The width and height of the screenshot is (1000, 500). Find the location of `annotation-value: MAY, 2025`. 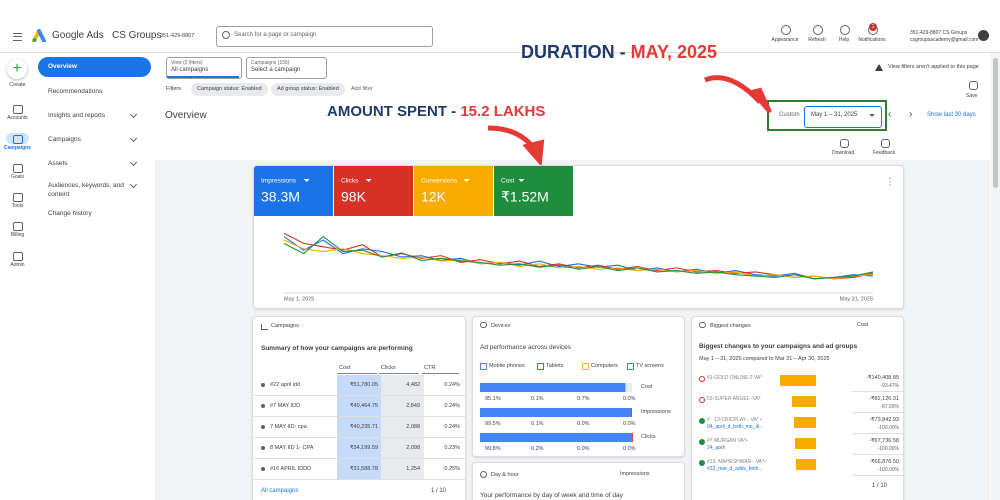

annotation-value: MAY, 2025 is located at coordinates (674, 52).